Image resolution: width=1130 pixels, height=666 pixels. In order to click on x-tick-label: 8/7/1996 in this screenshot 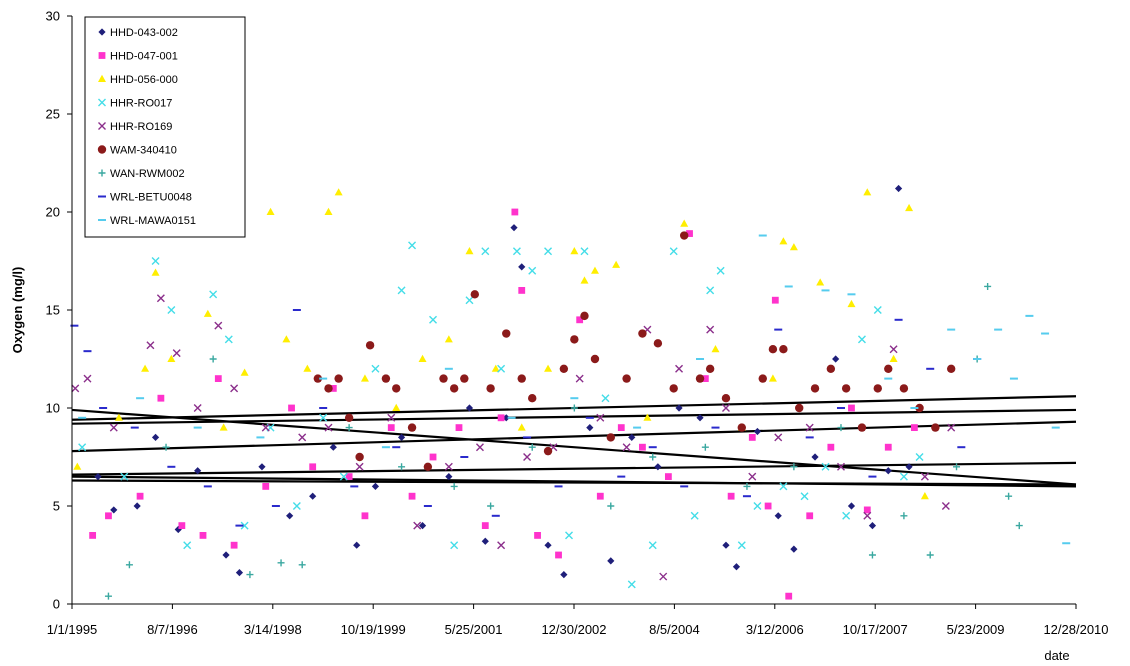, I will do `click(172, 629)`.